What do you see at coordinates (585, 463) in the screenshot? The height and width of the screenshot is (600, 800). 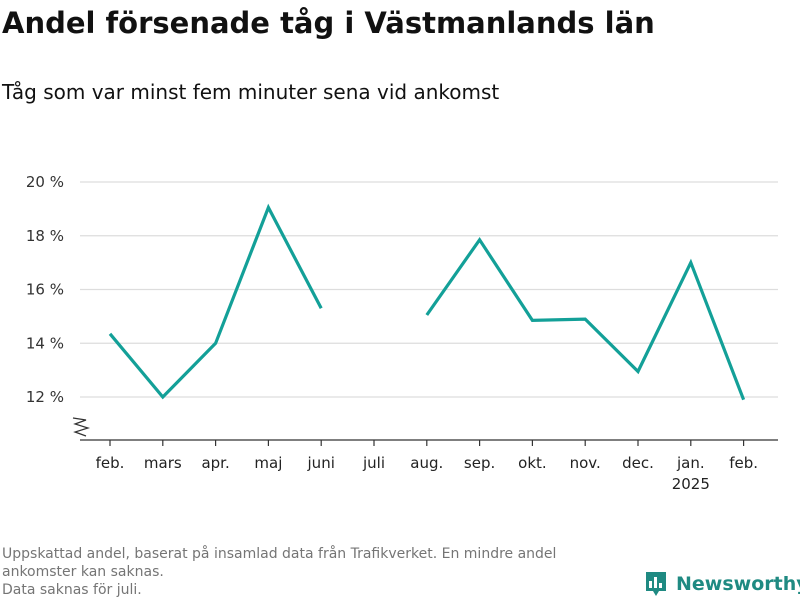 I see `x-tick-label: nov.` at bounding box center [585, 463].